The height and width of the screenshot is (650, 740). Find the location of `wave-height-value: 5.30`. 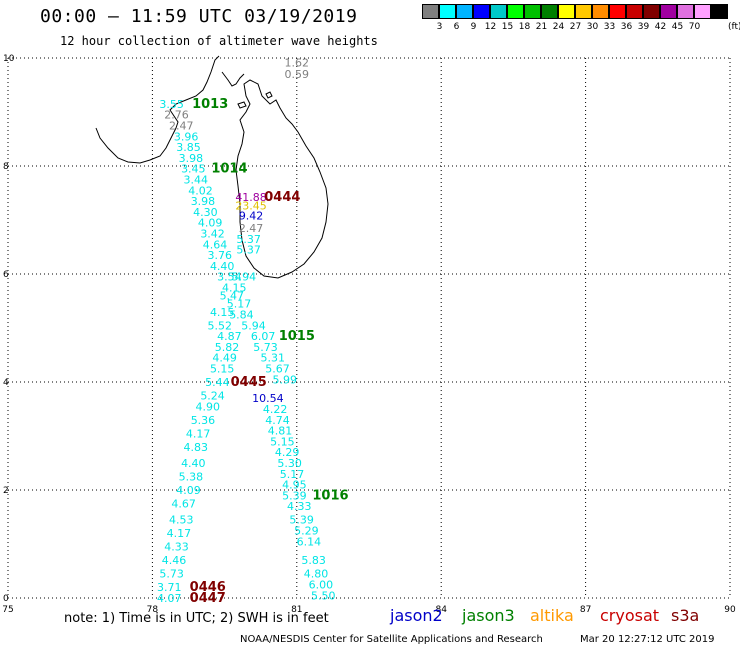

wave-height-value: 5.30 is located at coordinates (289, 463).